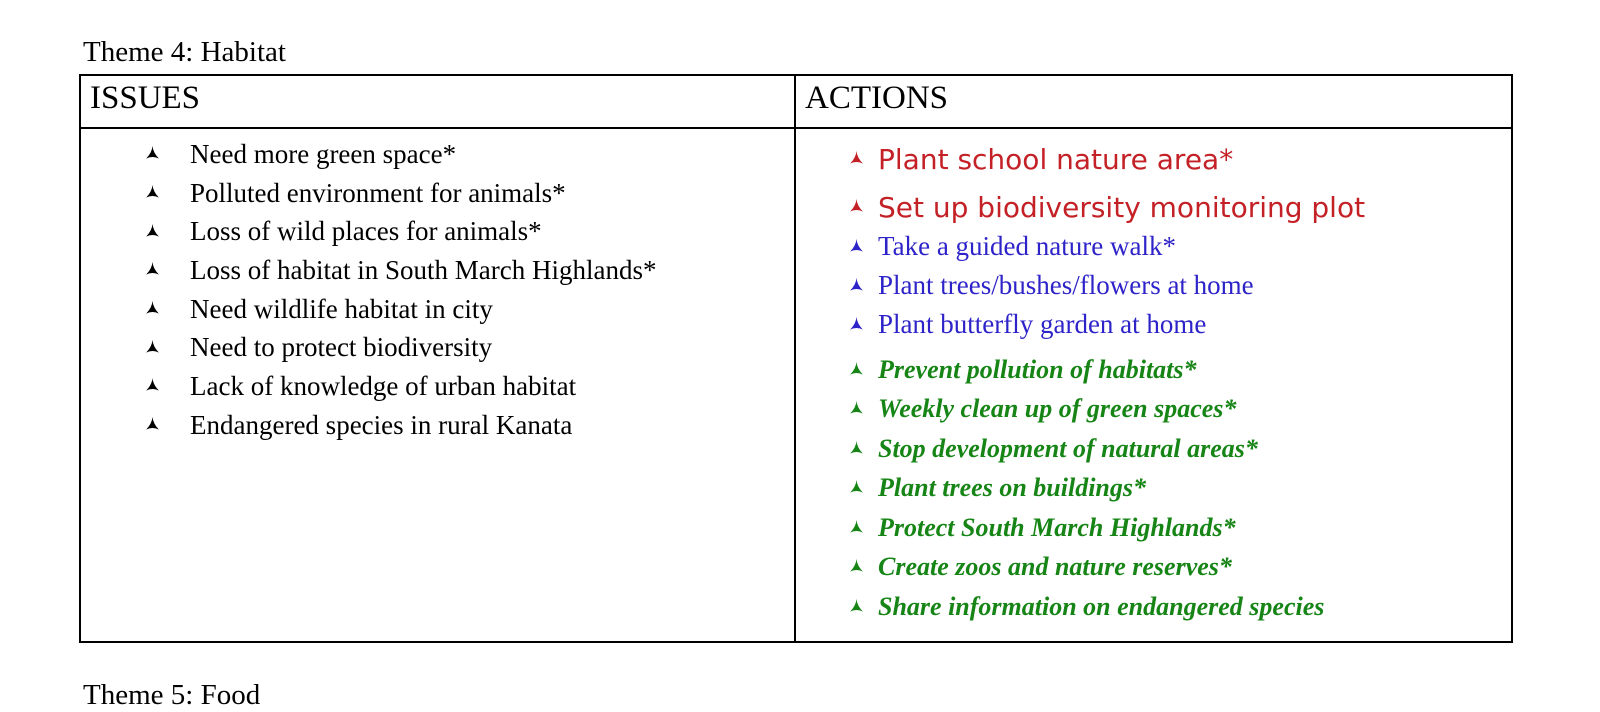  What do you see at coordinates (1066, 285) in the screenshot?
I see `list-item-text: Plant trees/bushes/flowers at home` at bounding box center [1066, 285].